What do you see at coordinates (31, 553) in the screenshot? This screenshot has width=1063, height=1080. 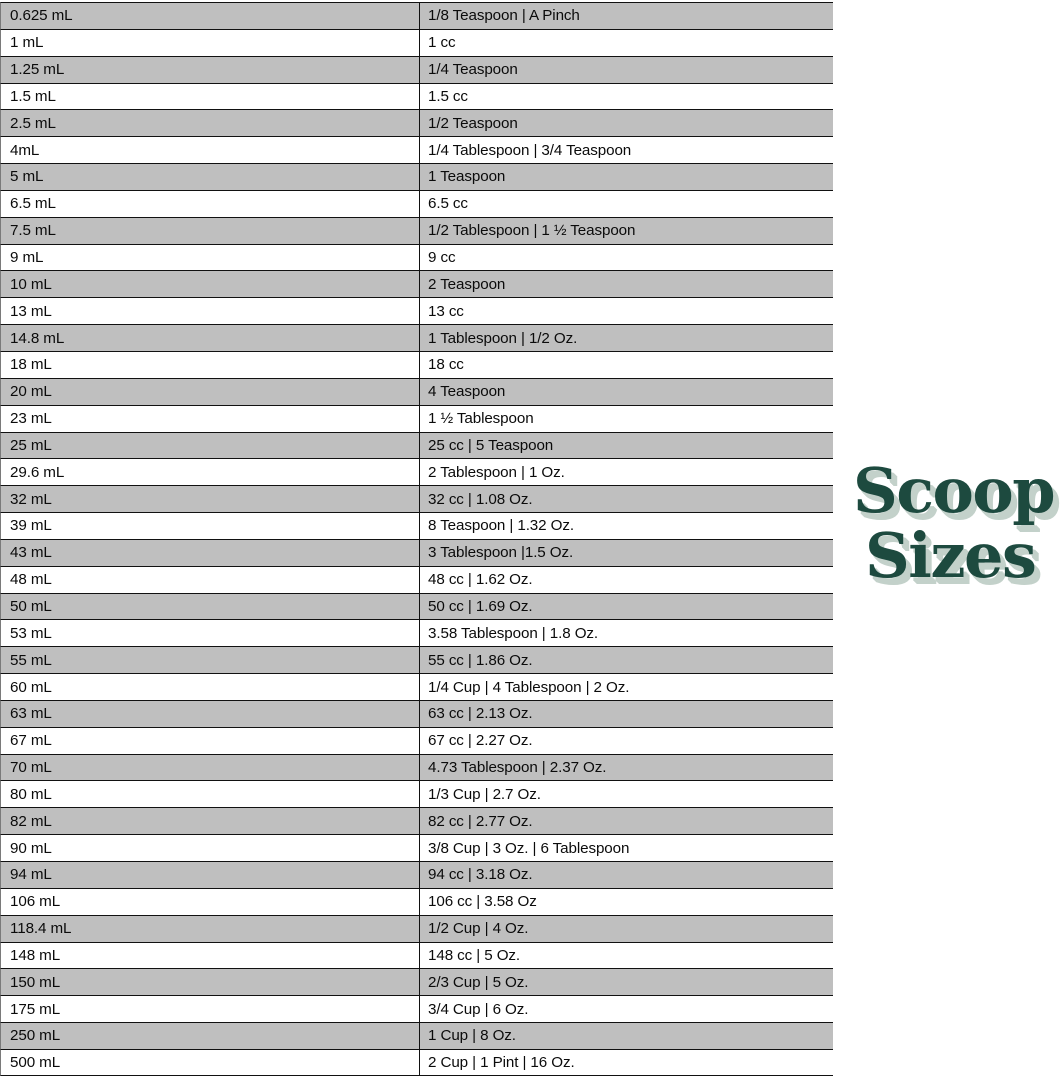 I see `cell-volume: 43 mL` at bounding box center [31, 553].